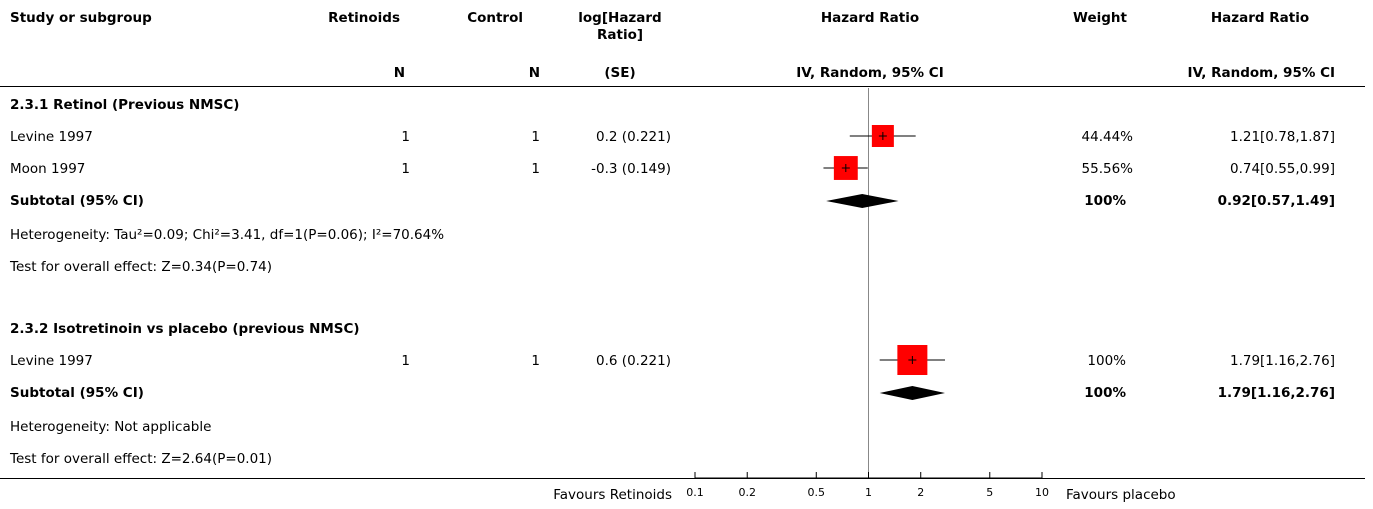  What do you see at coordinates (1261, 73) in the screenshot?
I see `header-ci-method: IV, Random, 95% CI` at bounding box center [1261, 73].